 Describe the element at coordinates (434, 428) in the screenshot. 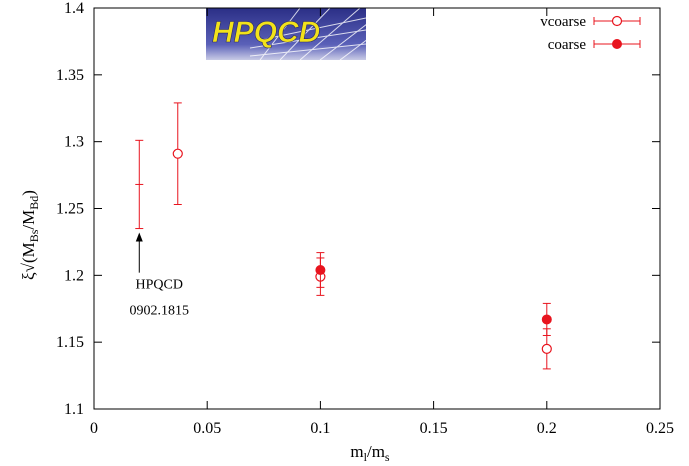

I see `x-tick-label: 0.15` at that location.